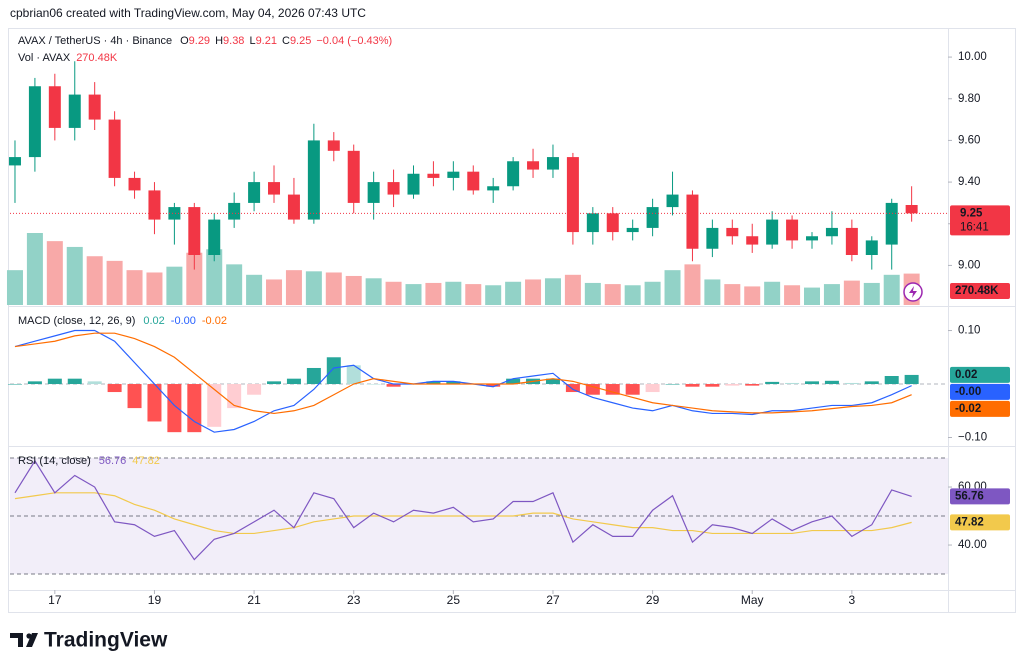 The width and height of the screenshot is (1024, 672). I want to click on x-tick-label: May, so click(752, 600).